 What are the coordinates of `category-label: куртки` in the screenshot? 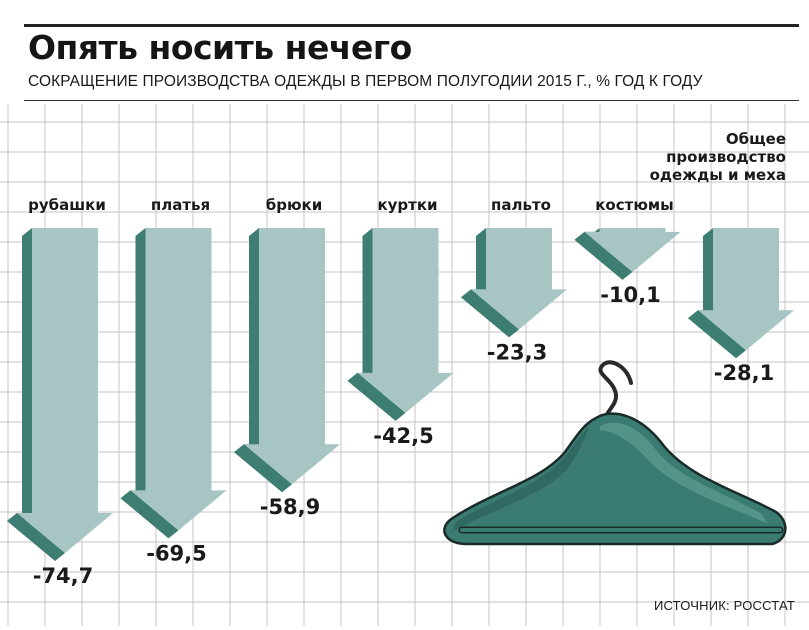 It's located at (407, 205).